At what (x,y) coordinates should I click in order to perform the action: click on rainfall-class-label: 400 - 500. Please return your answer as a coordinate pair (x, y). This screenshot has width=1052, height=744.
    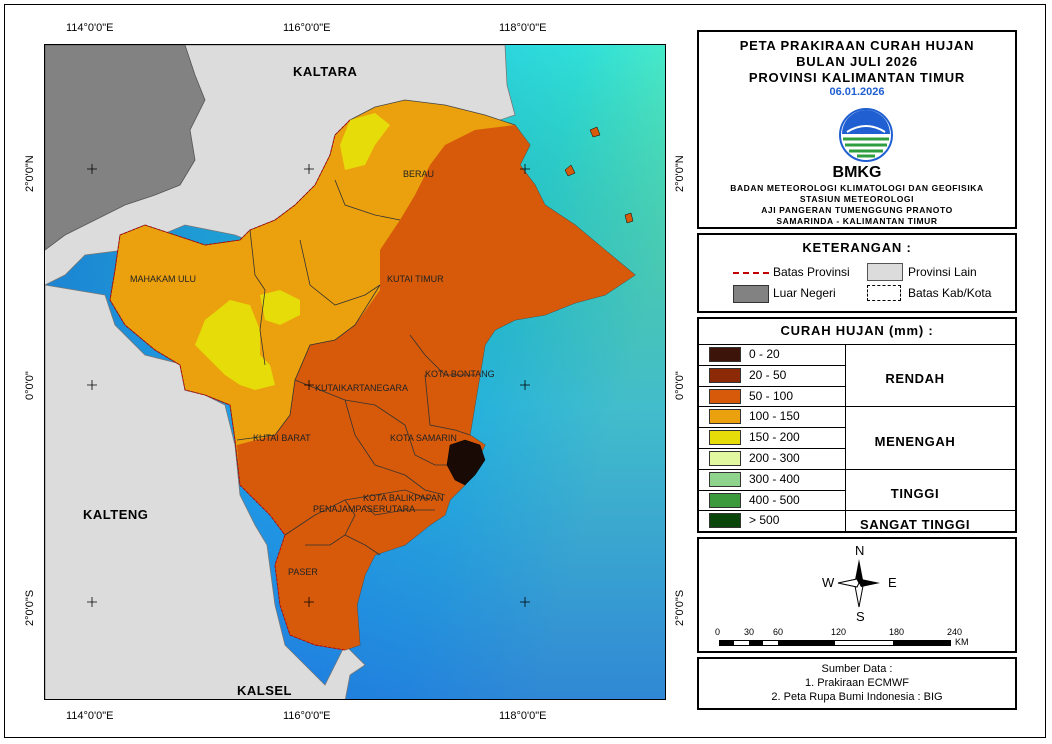
    Looking at the image, I should click on (774, 499).